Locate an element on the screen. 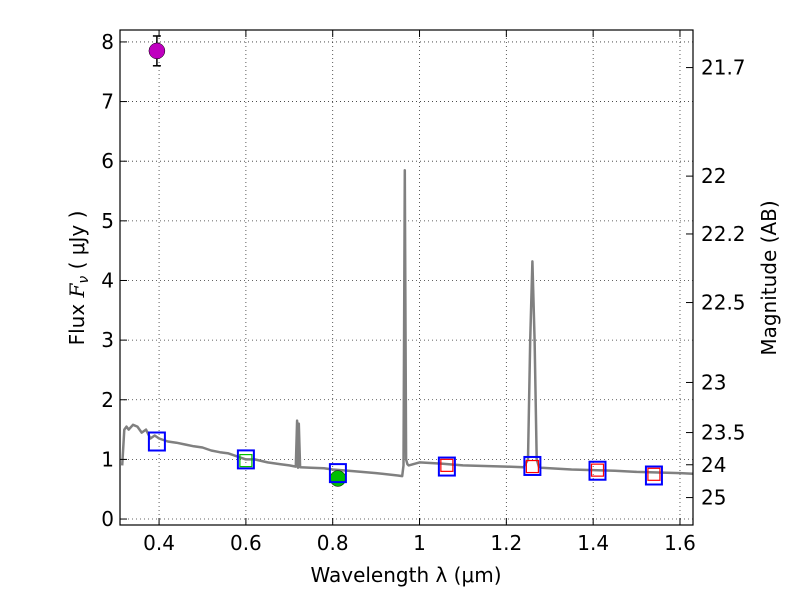 The width and height of the screenshot is (800, 600). y-axis-label-prefix: Flux is located at coordinates (77, 321).